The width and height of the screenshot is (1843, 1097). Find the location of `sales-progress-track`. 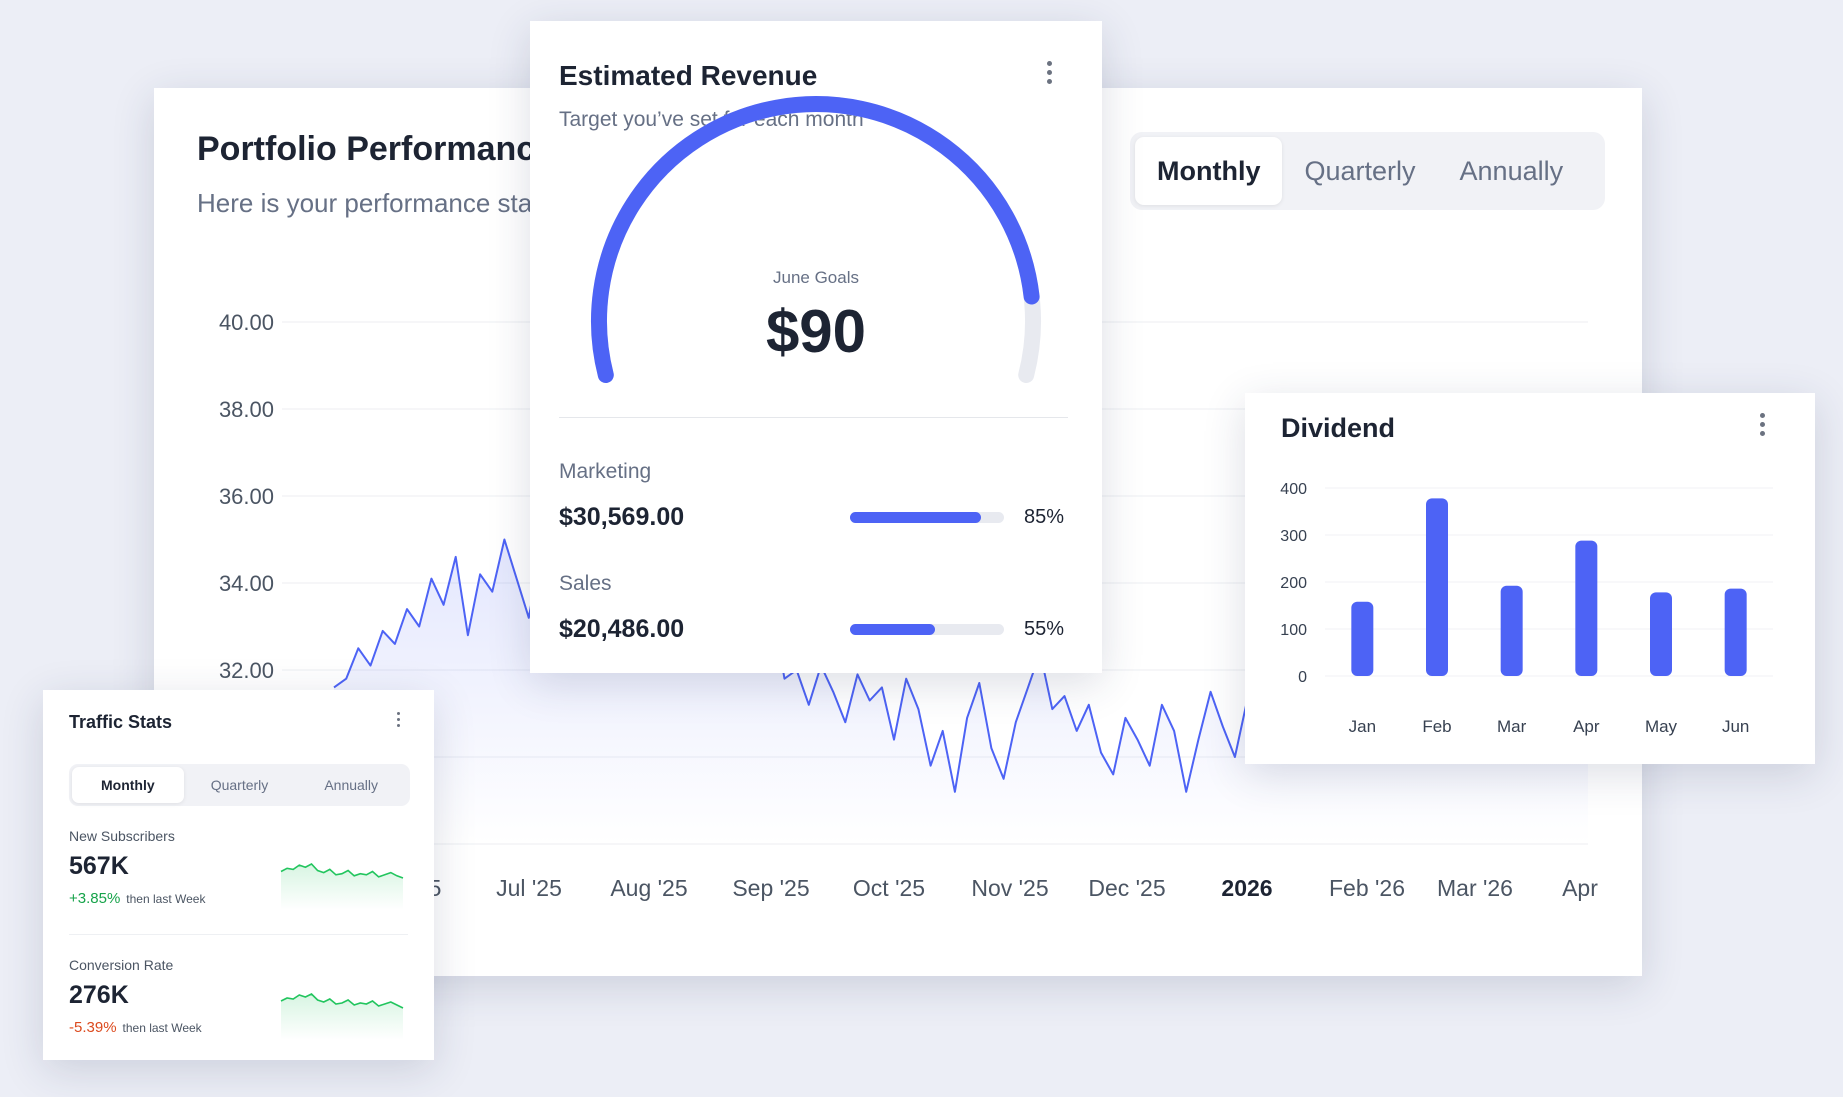

sales-progress-track is located at coordinates (927, 629).